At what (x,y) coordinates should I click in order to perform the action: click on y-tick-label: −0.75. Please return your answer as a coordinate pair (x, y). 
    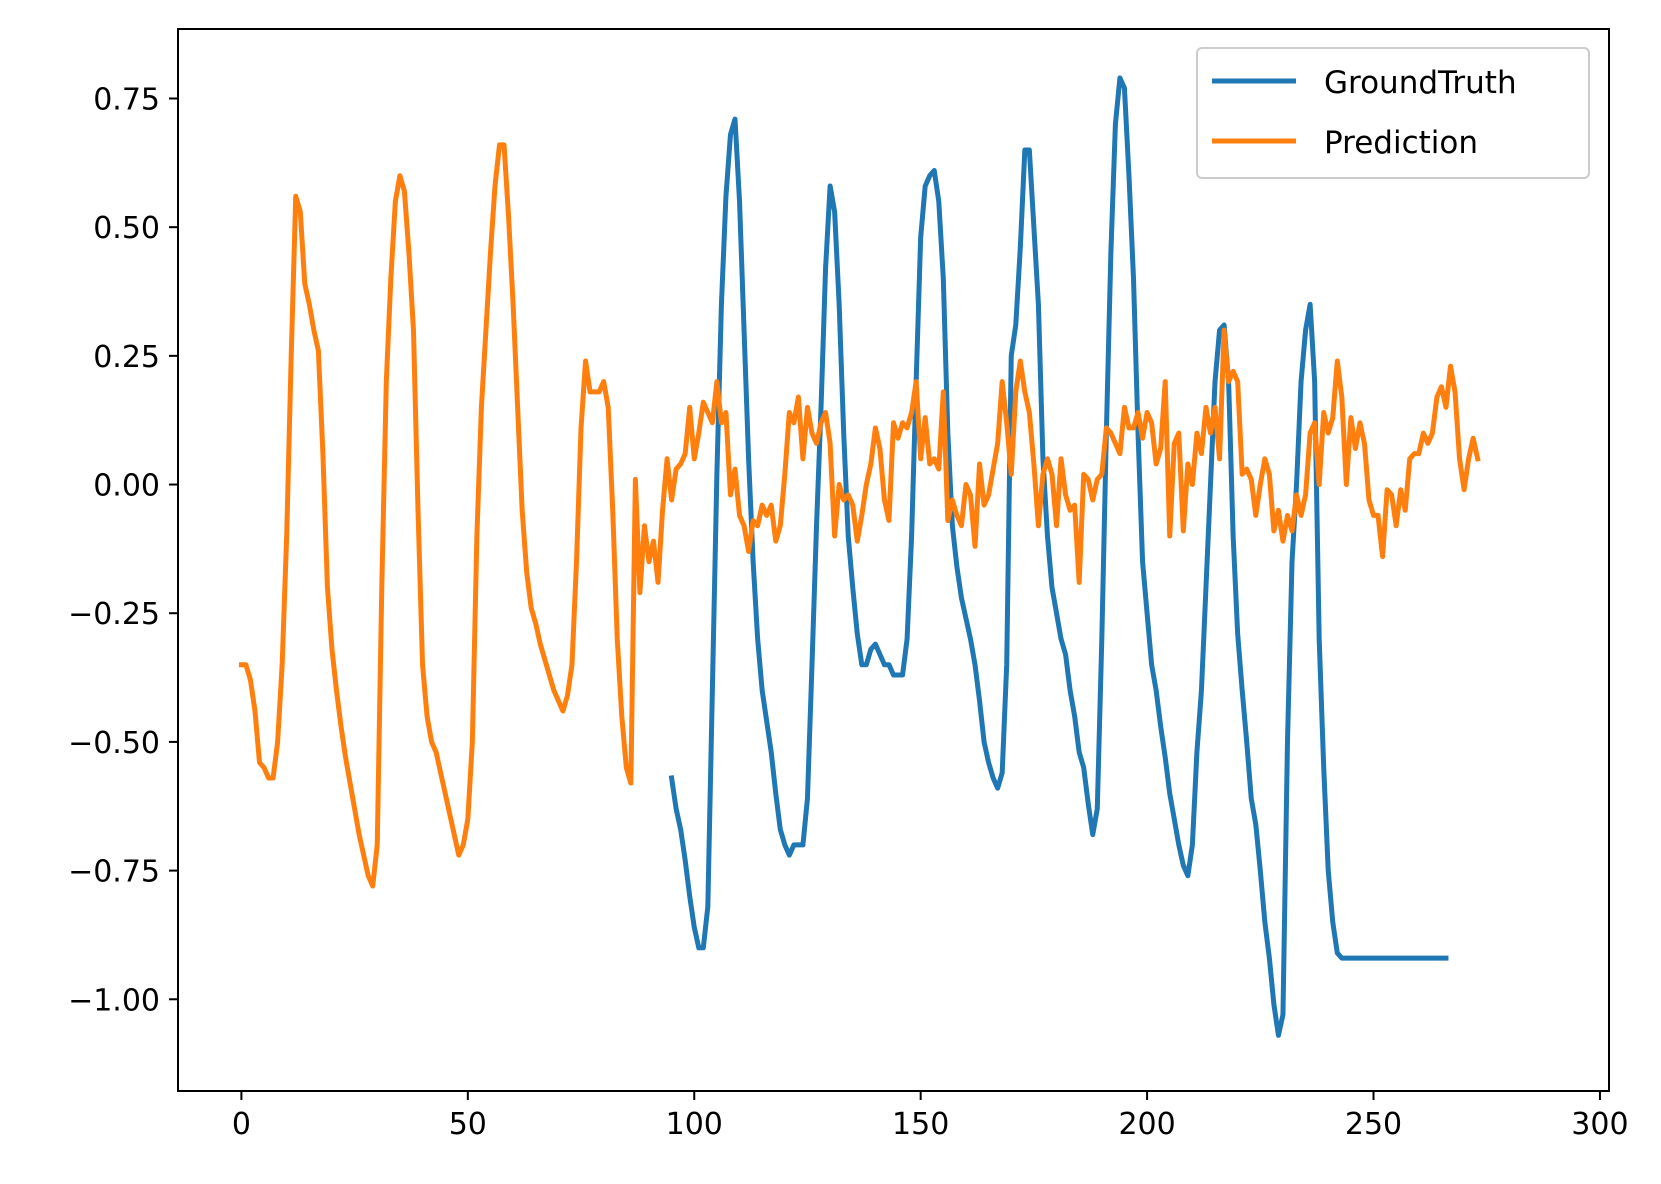
    Looking at the image, I should click on (114, 872).